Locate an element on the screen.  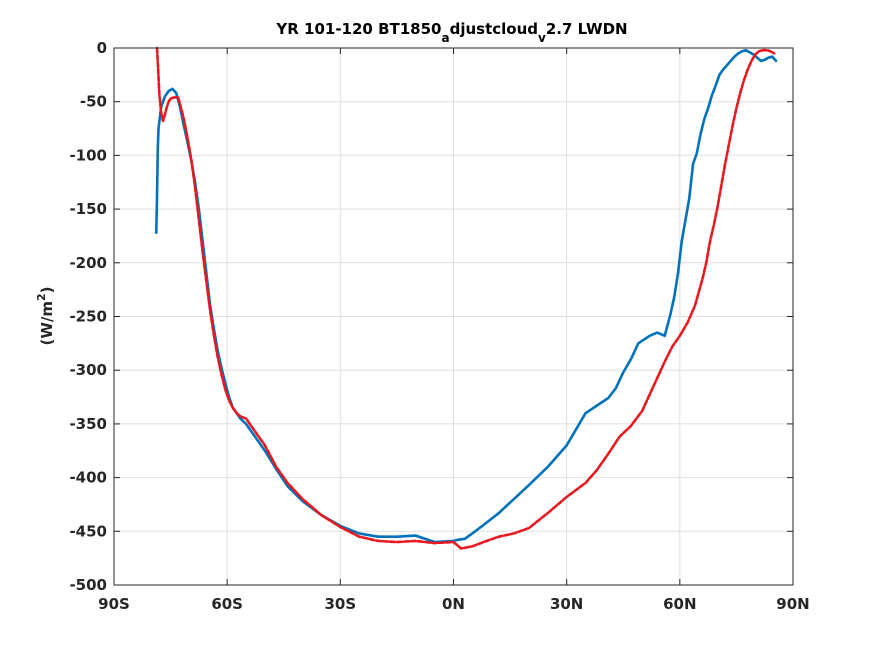
chart-title-sub-a: a is located at coordinates (446, 38).